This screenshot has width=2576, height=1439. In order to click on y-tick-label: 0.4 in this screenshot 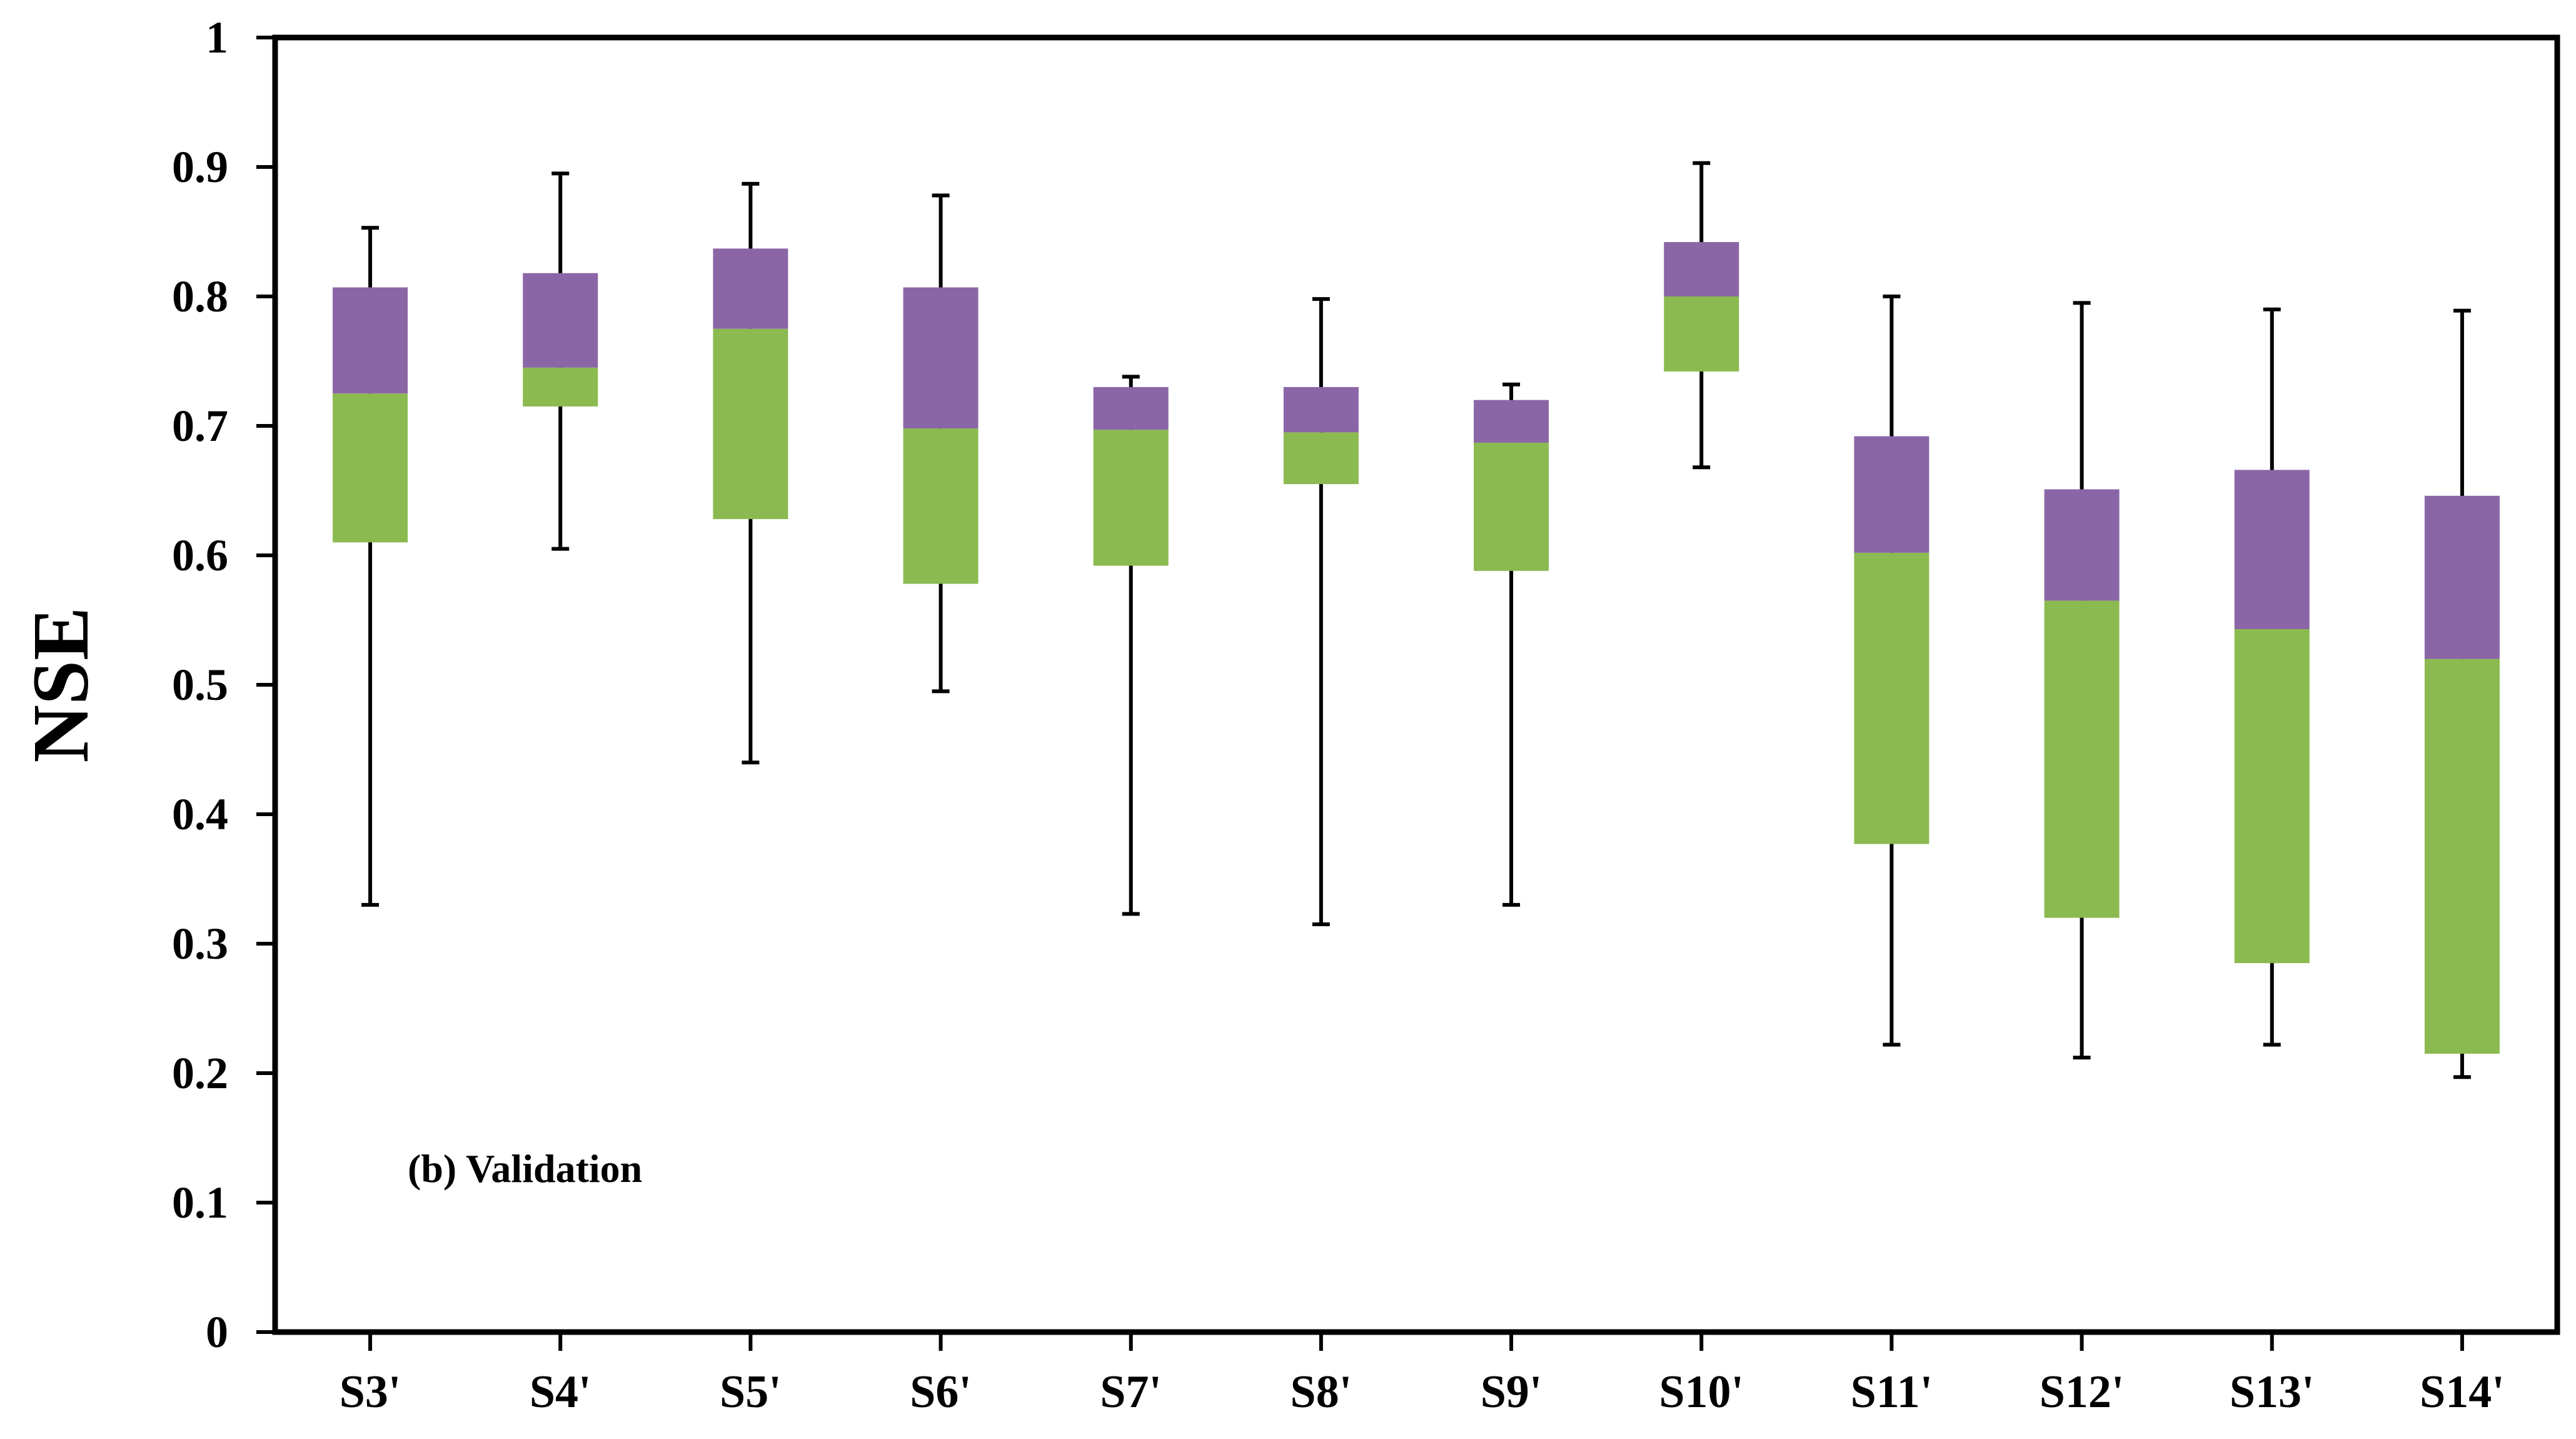, I will do `click(200, 814)`.